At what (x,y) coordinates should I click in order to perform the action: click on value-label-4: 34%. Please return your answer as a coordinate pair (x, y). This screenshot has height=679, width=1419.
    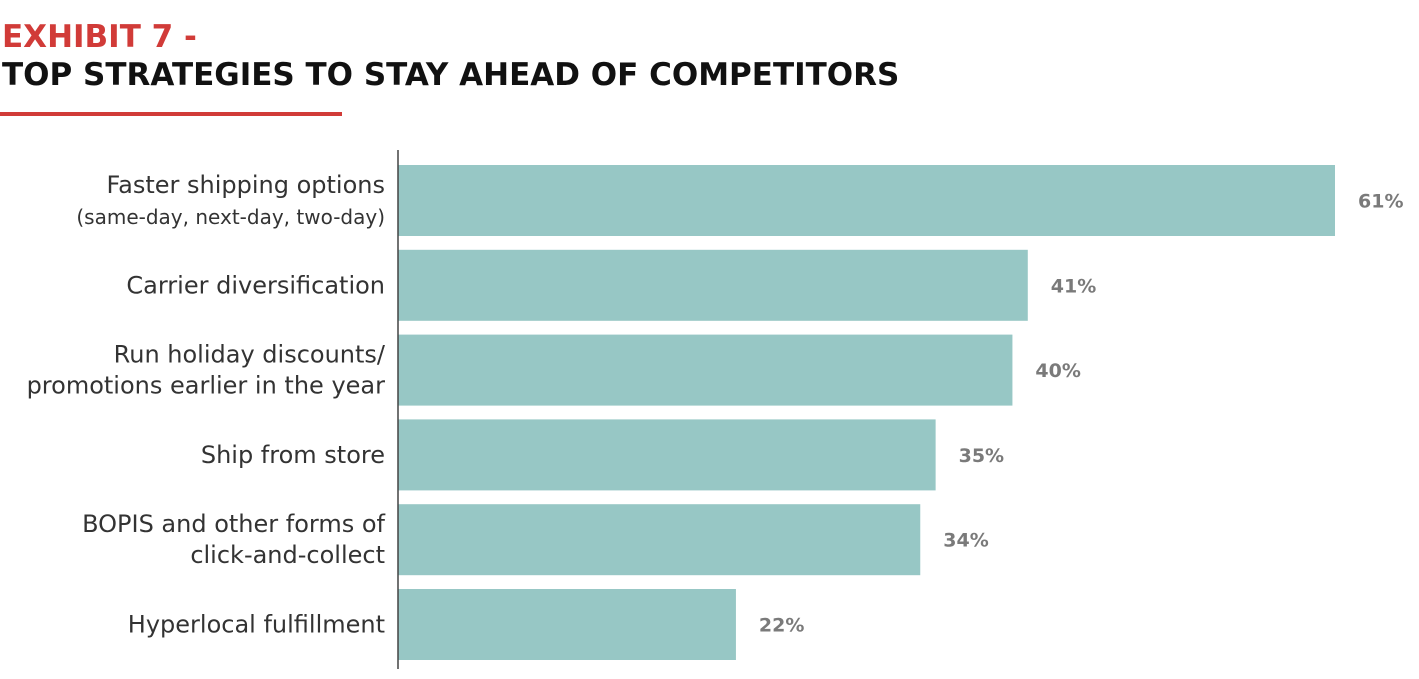
    Looking at the image, I should click on (965, 541).